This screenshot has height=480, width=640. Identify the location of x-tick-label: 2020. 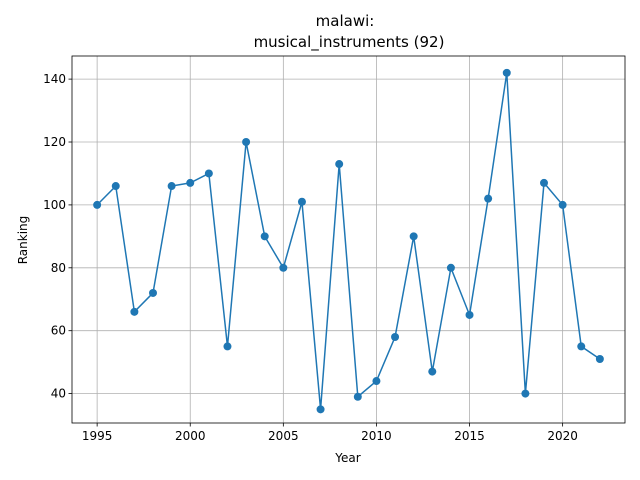
(562, 436).